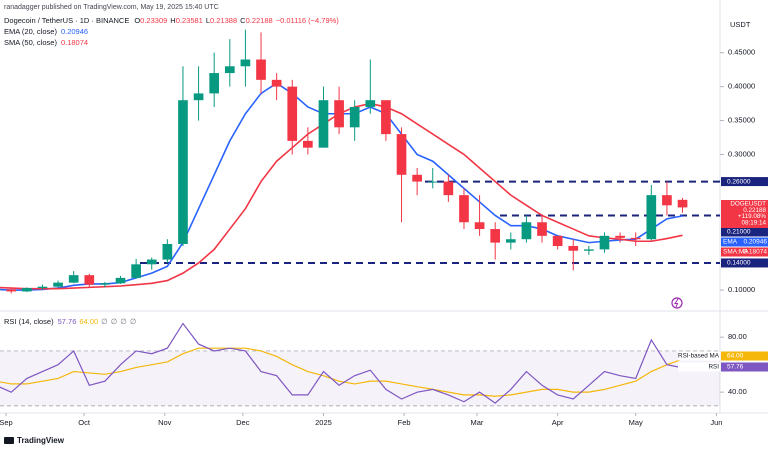  I want to click on rsi-tag-name-box, so click(699, 367).